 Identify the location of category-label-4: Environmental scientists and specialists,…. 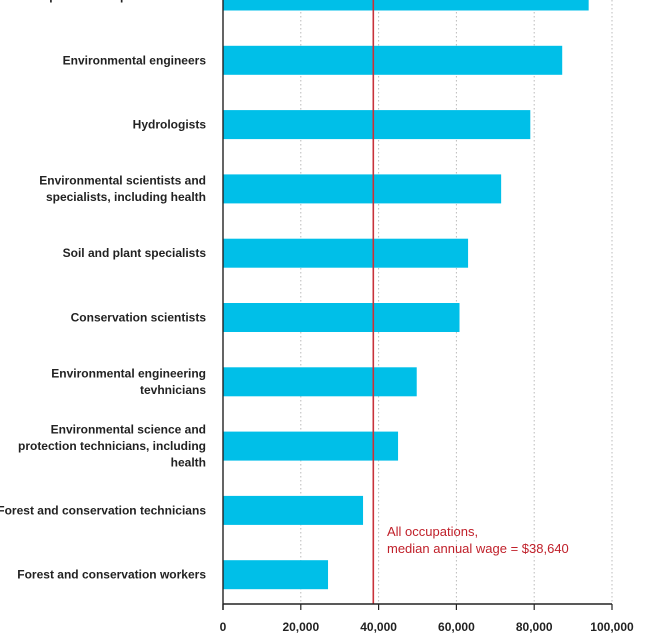
(122, 189).